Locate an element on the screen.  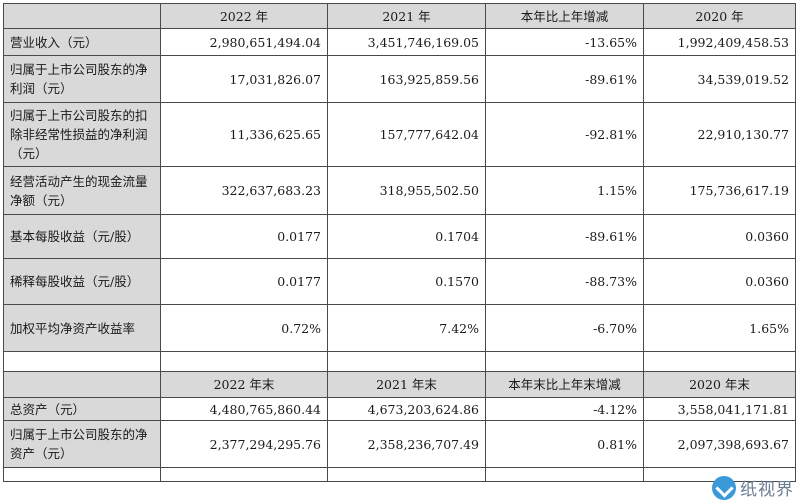
header-col-2022: 2022 年 is located at coordinates (244, 16).